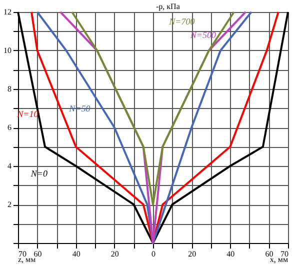  Describe the element at coordinates (38, 254) in the screenshot. I see `x-tick-label: 60` at that location.